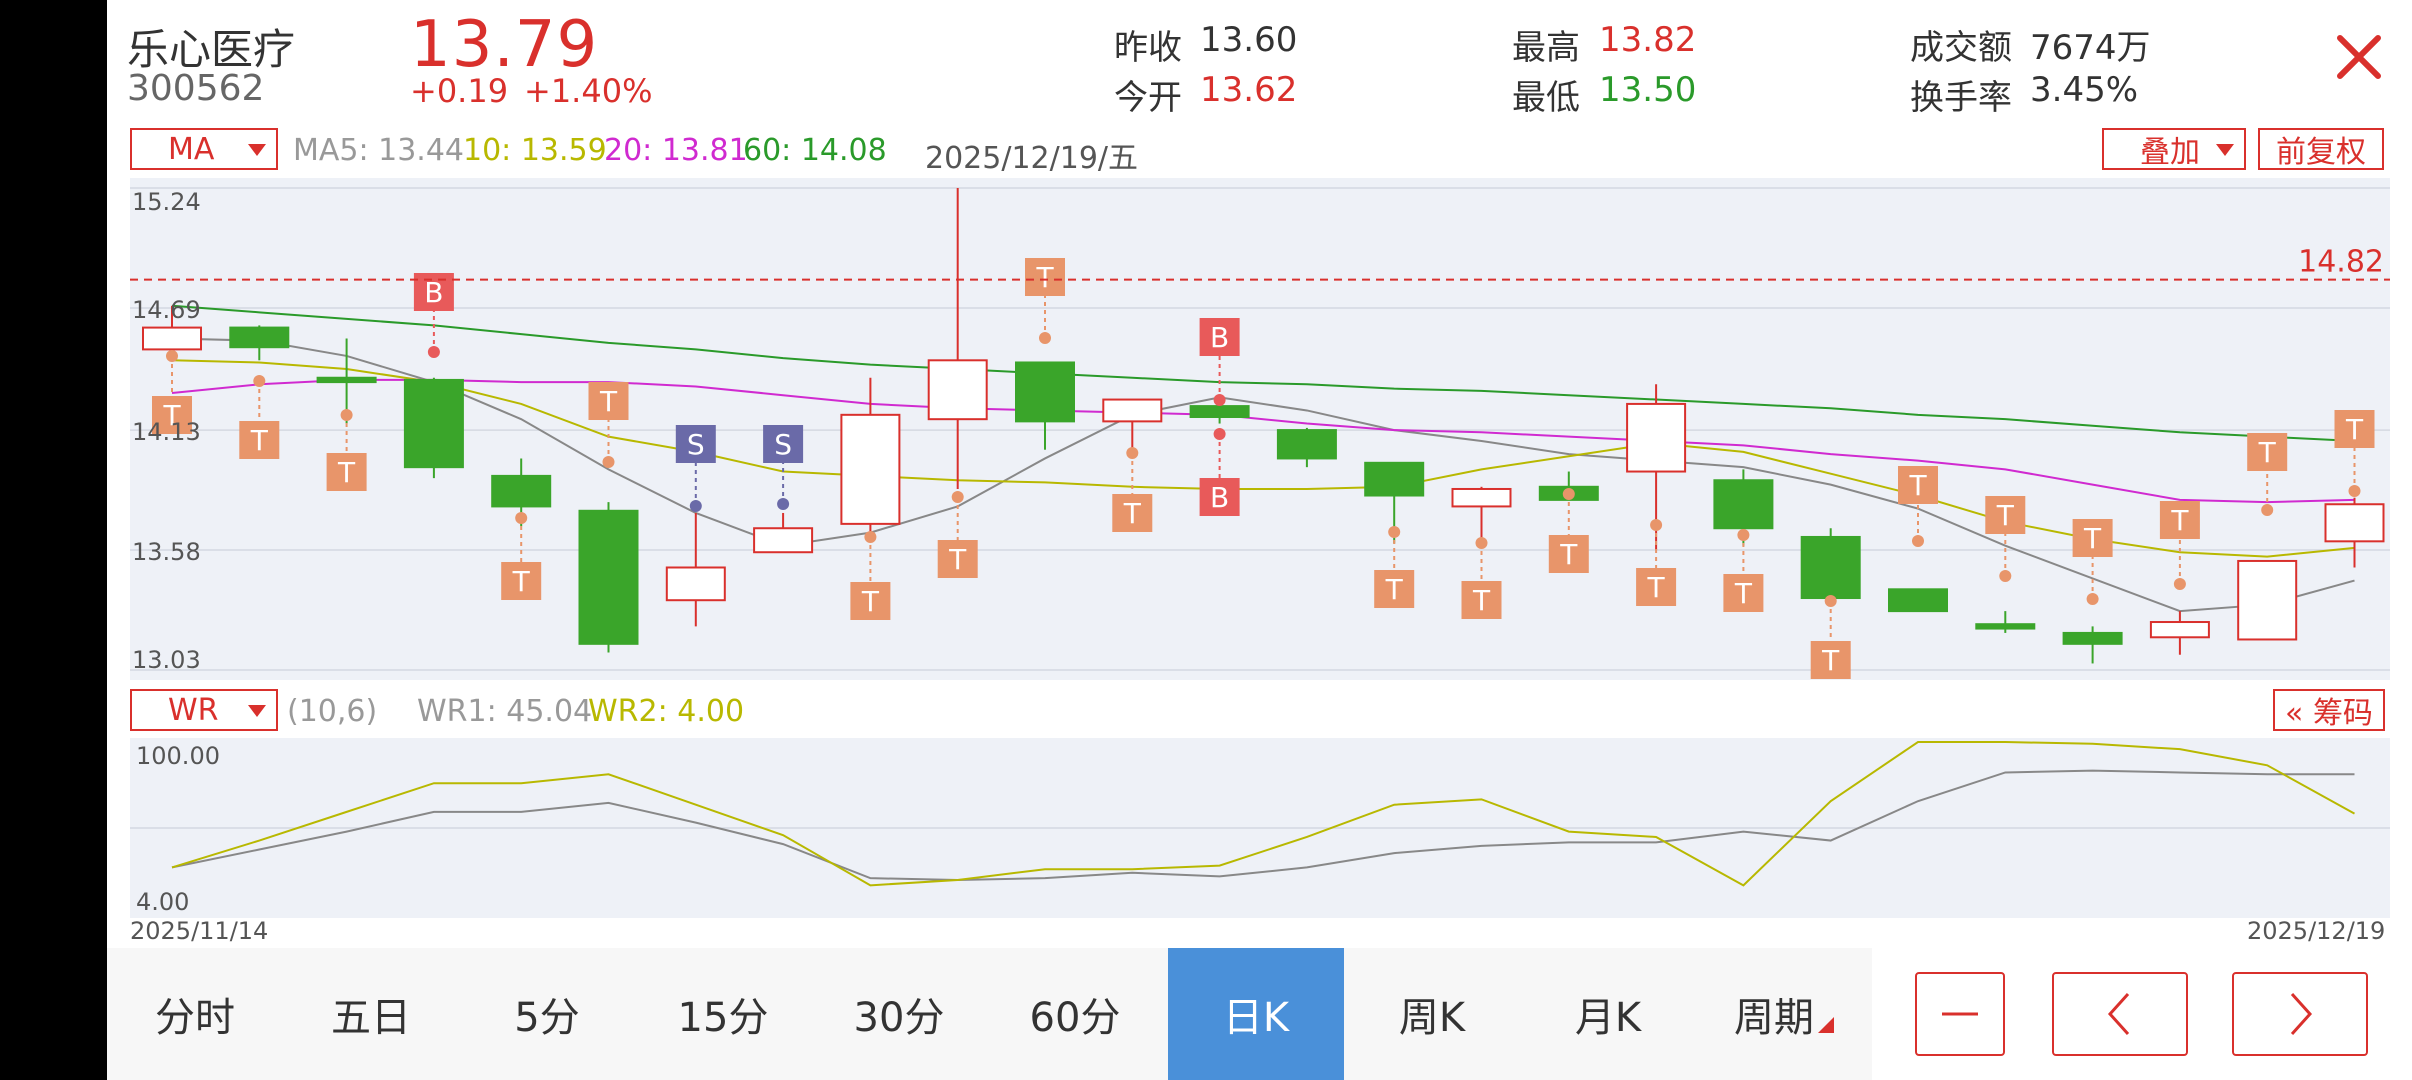 The height and width of the screenshot is (1080, 2412). I want to click on tab-5min: 5分, so click(547, 1018).